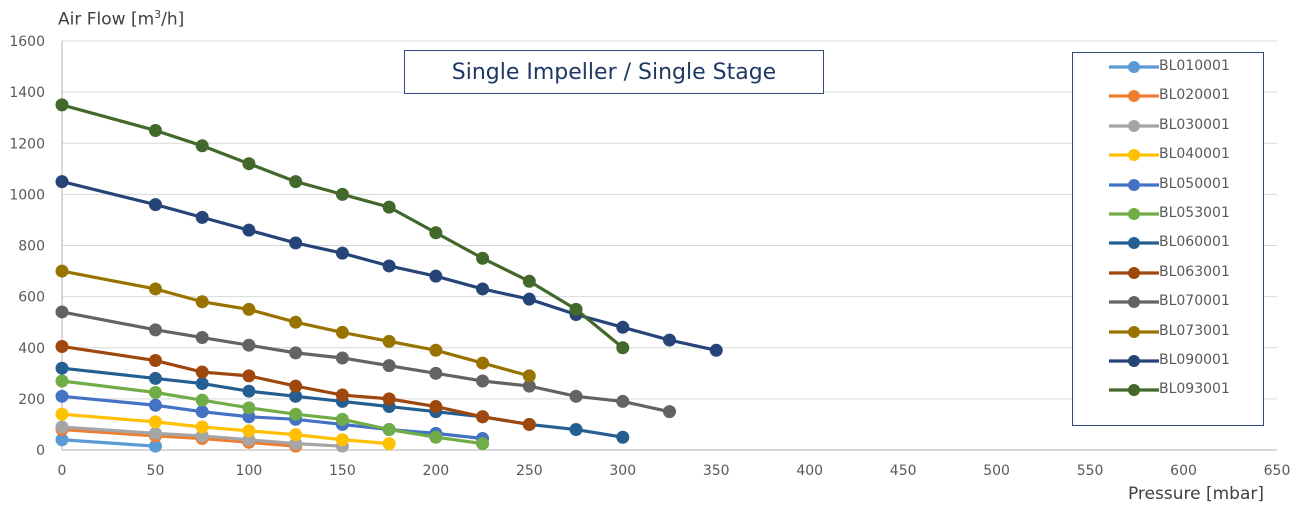 The width and height of the screenshot is (1306, 516). What do you see at coordinates (1194, 330) in the screenshot?
I see `legend-label: BL073001` at bounding box center [1194, 330].